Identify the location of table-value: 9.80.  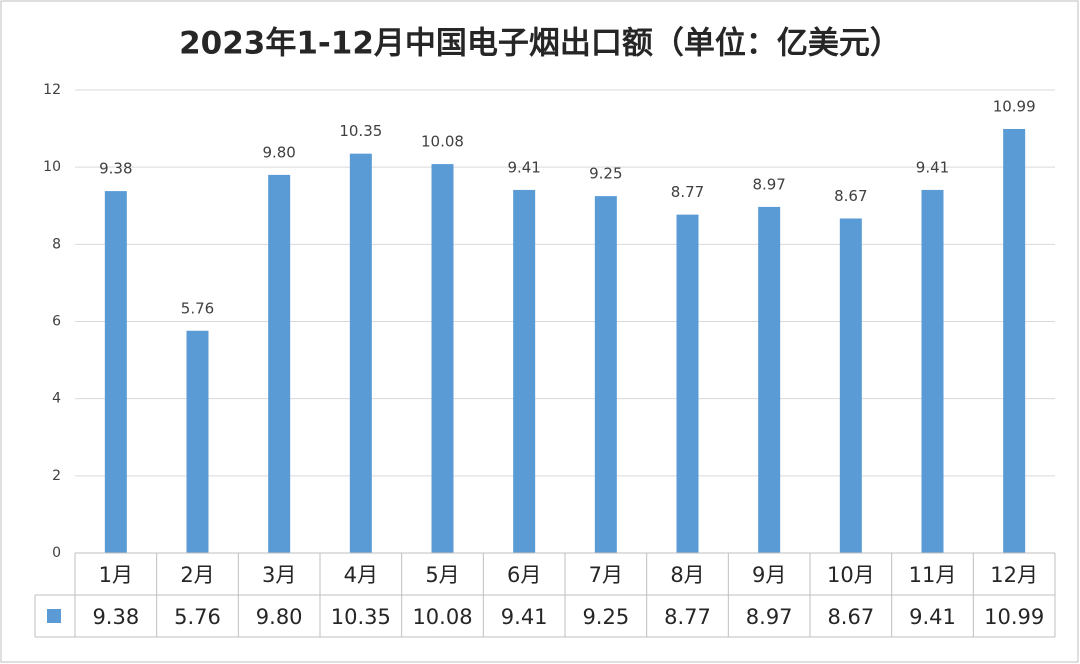
(279, 617).